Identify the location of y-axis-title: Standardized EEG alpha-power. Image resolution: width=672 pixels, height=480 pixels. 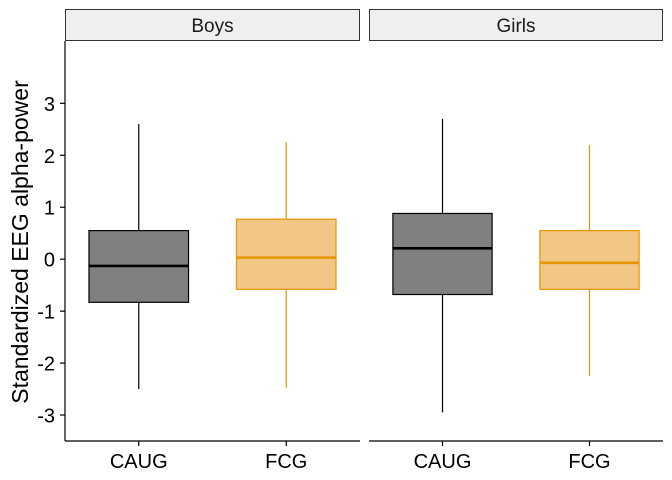
(20, 242).